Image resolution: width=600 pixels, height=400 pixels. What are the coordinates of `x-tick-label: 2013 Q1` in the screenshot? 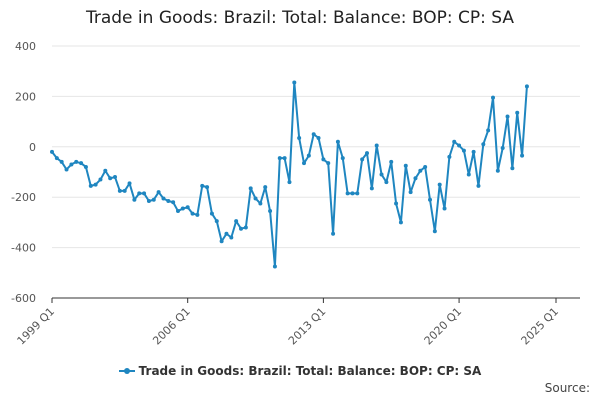 It's located at (307, 326).